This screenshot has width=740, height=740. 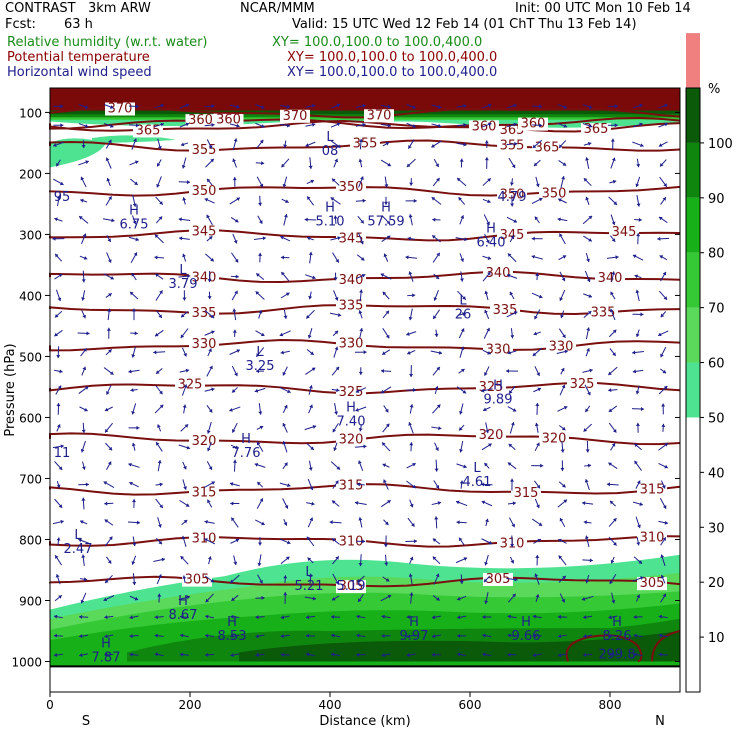 What do you see at coordinates (365, 679) in the screenshot?
I see `rh-below-surface` at bounding box center [365, 679].